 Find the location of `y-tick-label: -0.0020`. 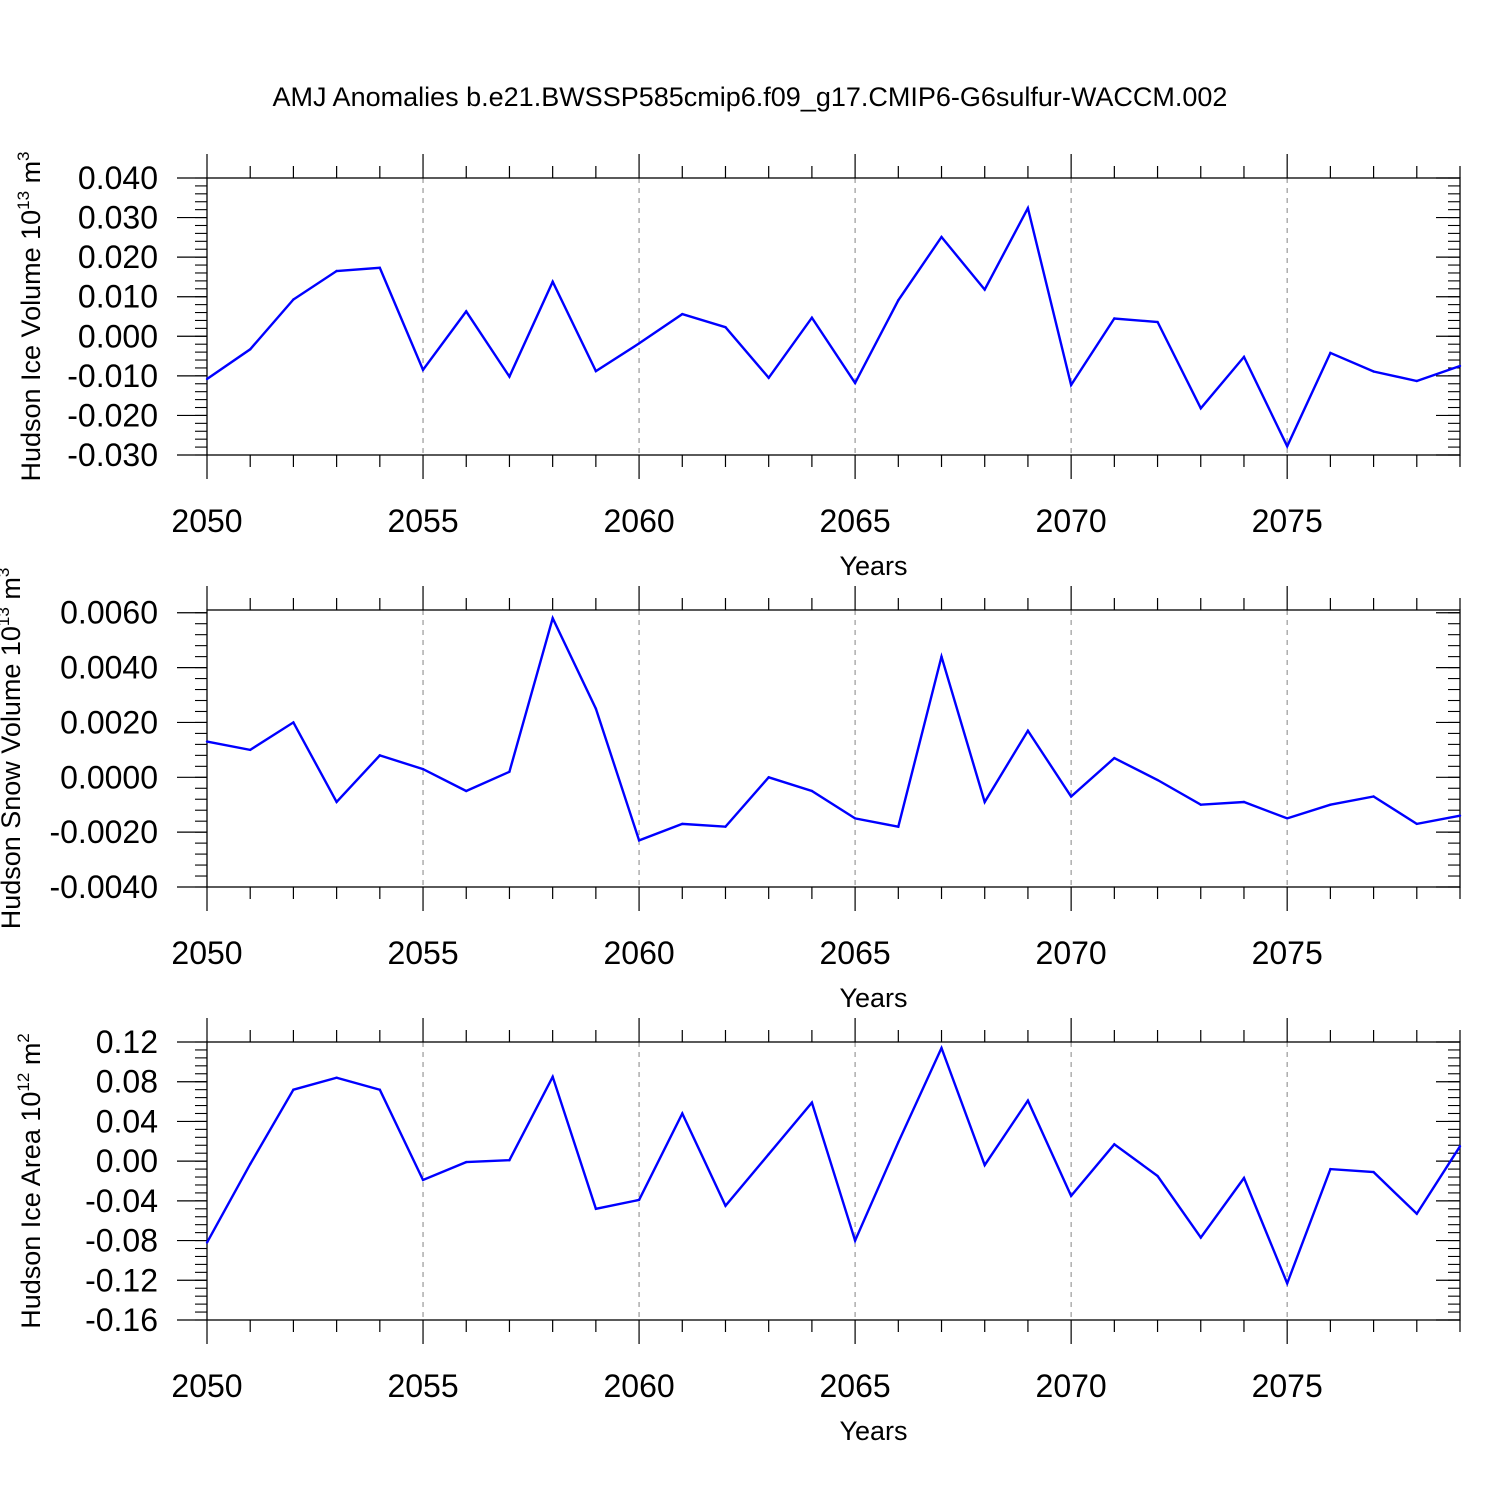

y-tick-label: -0.0020 is located at coordinates (103, 832).